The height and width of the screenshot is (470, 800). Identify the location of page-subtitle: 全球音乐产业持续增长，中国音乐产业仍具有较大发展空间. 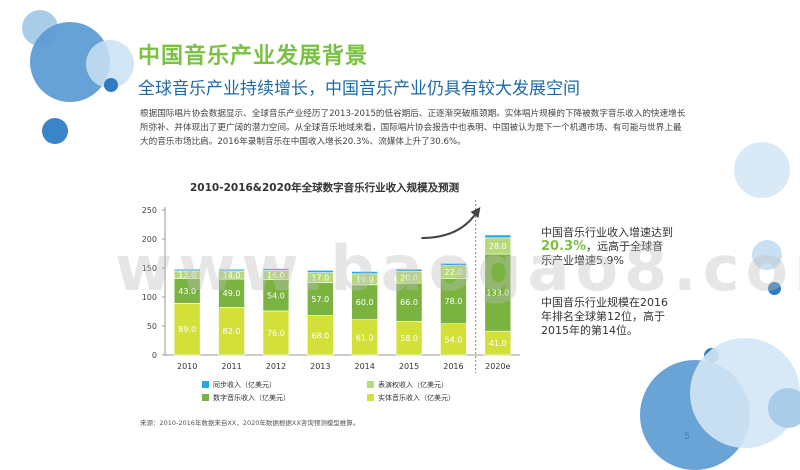
(359, 89).